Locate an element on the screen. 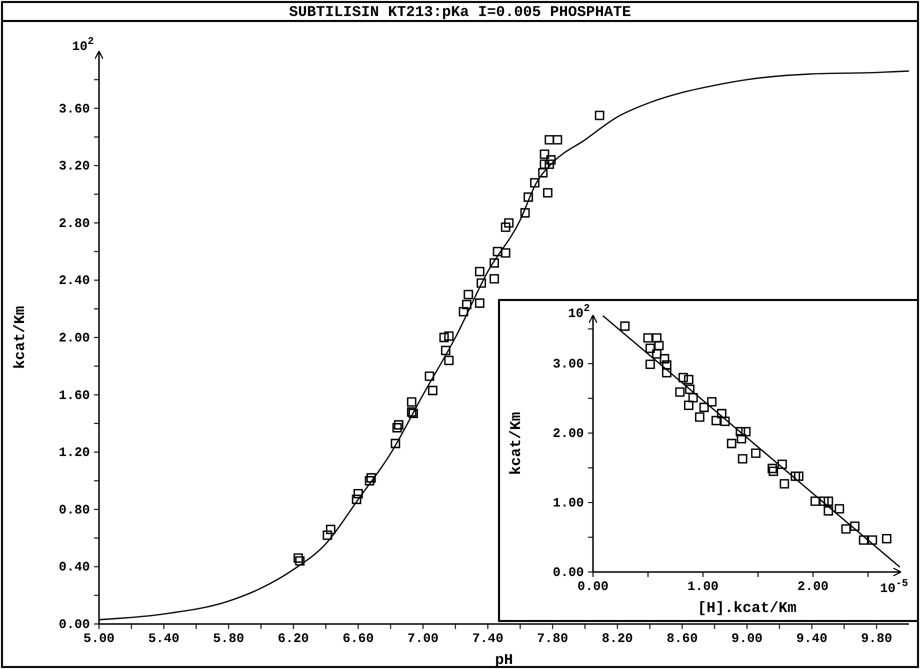 The image size is (920, 669). x-tick-label: 8.20 is located at coordinates (618, 638).